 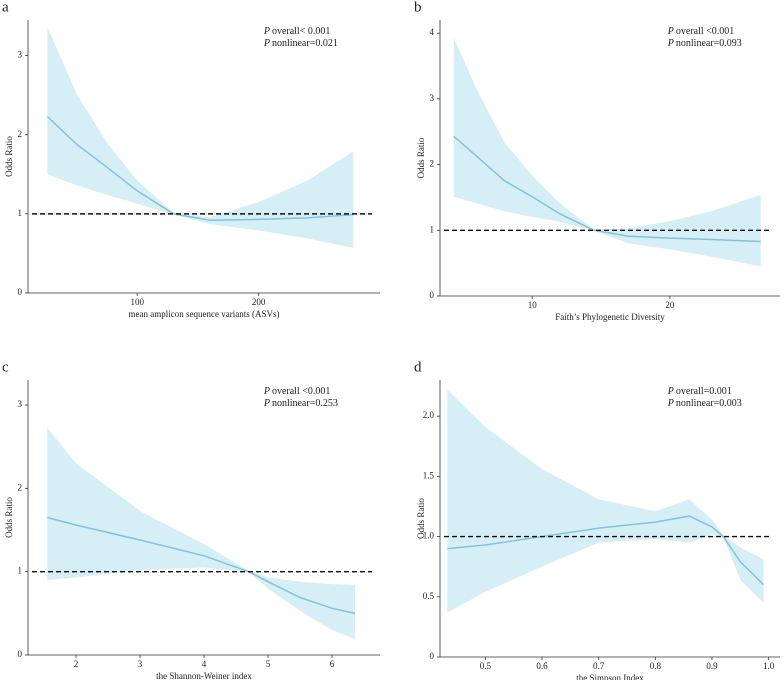 I want to click on panel-label: a, so click(x=5, y=7).